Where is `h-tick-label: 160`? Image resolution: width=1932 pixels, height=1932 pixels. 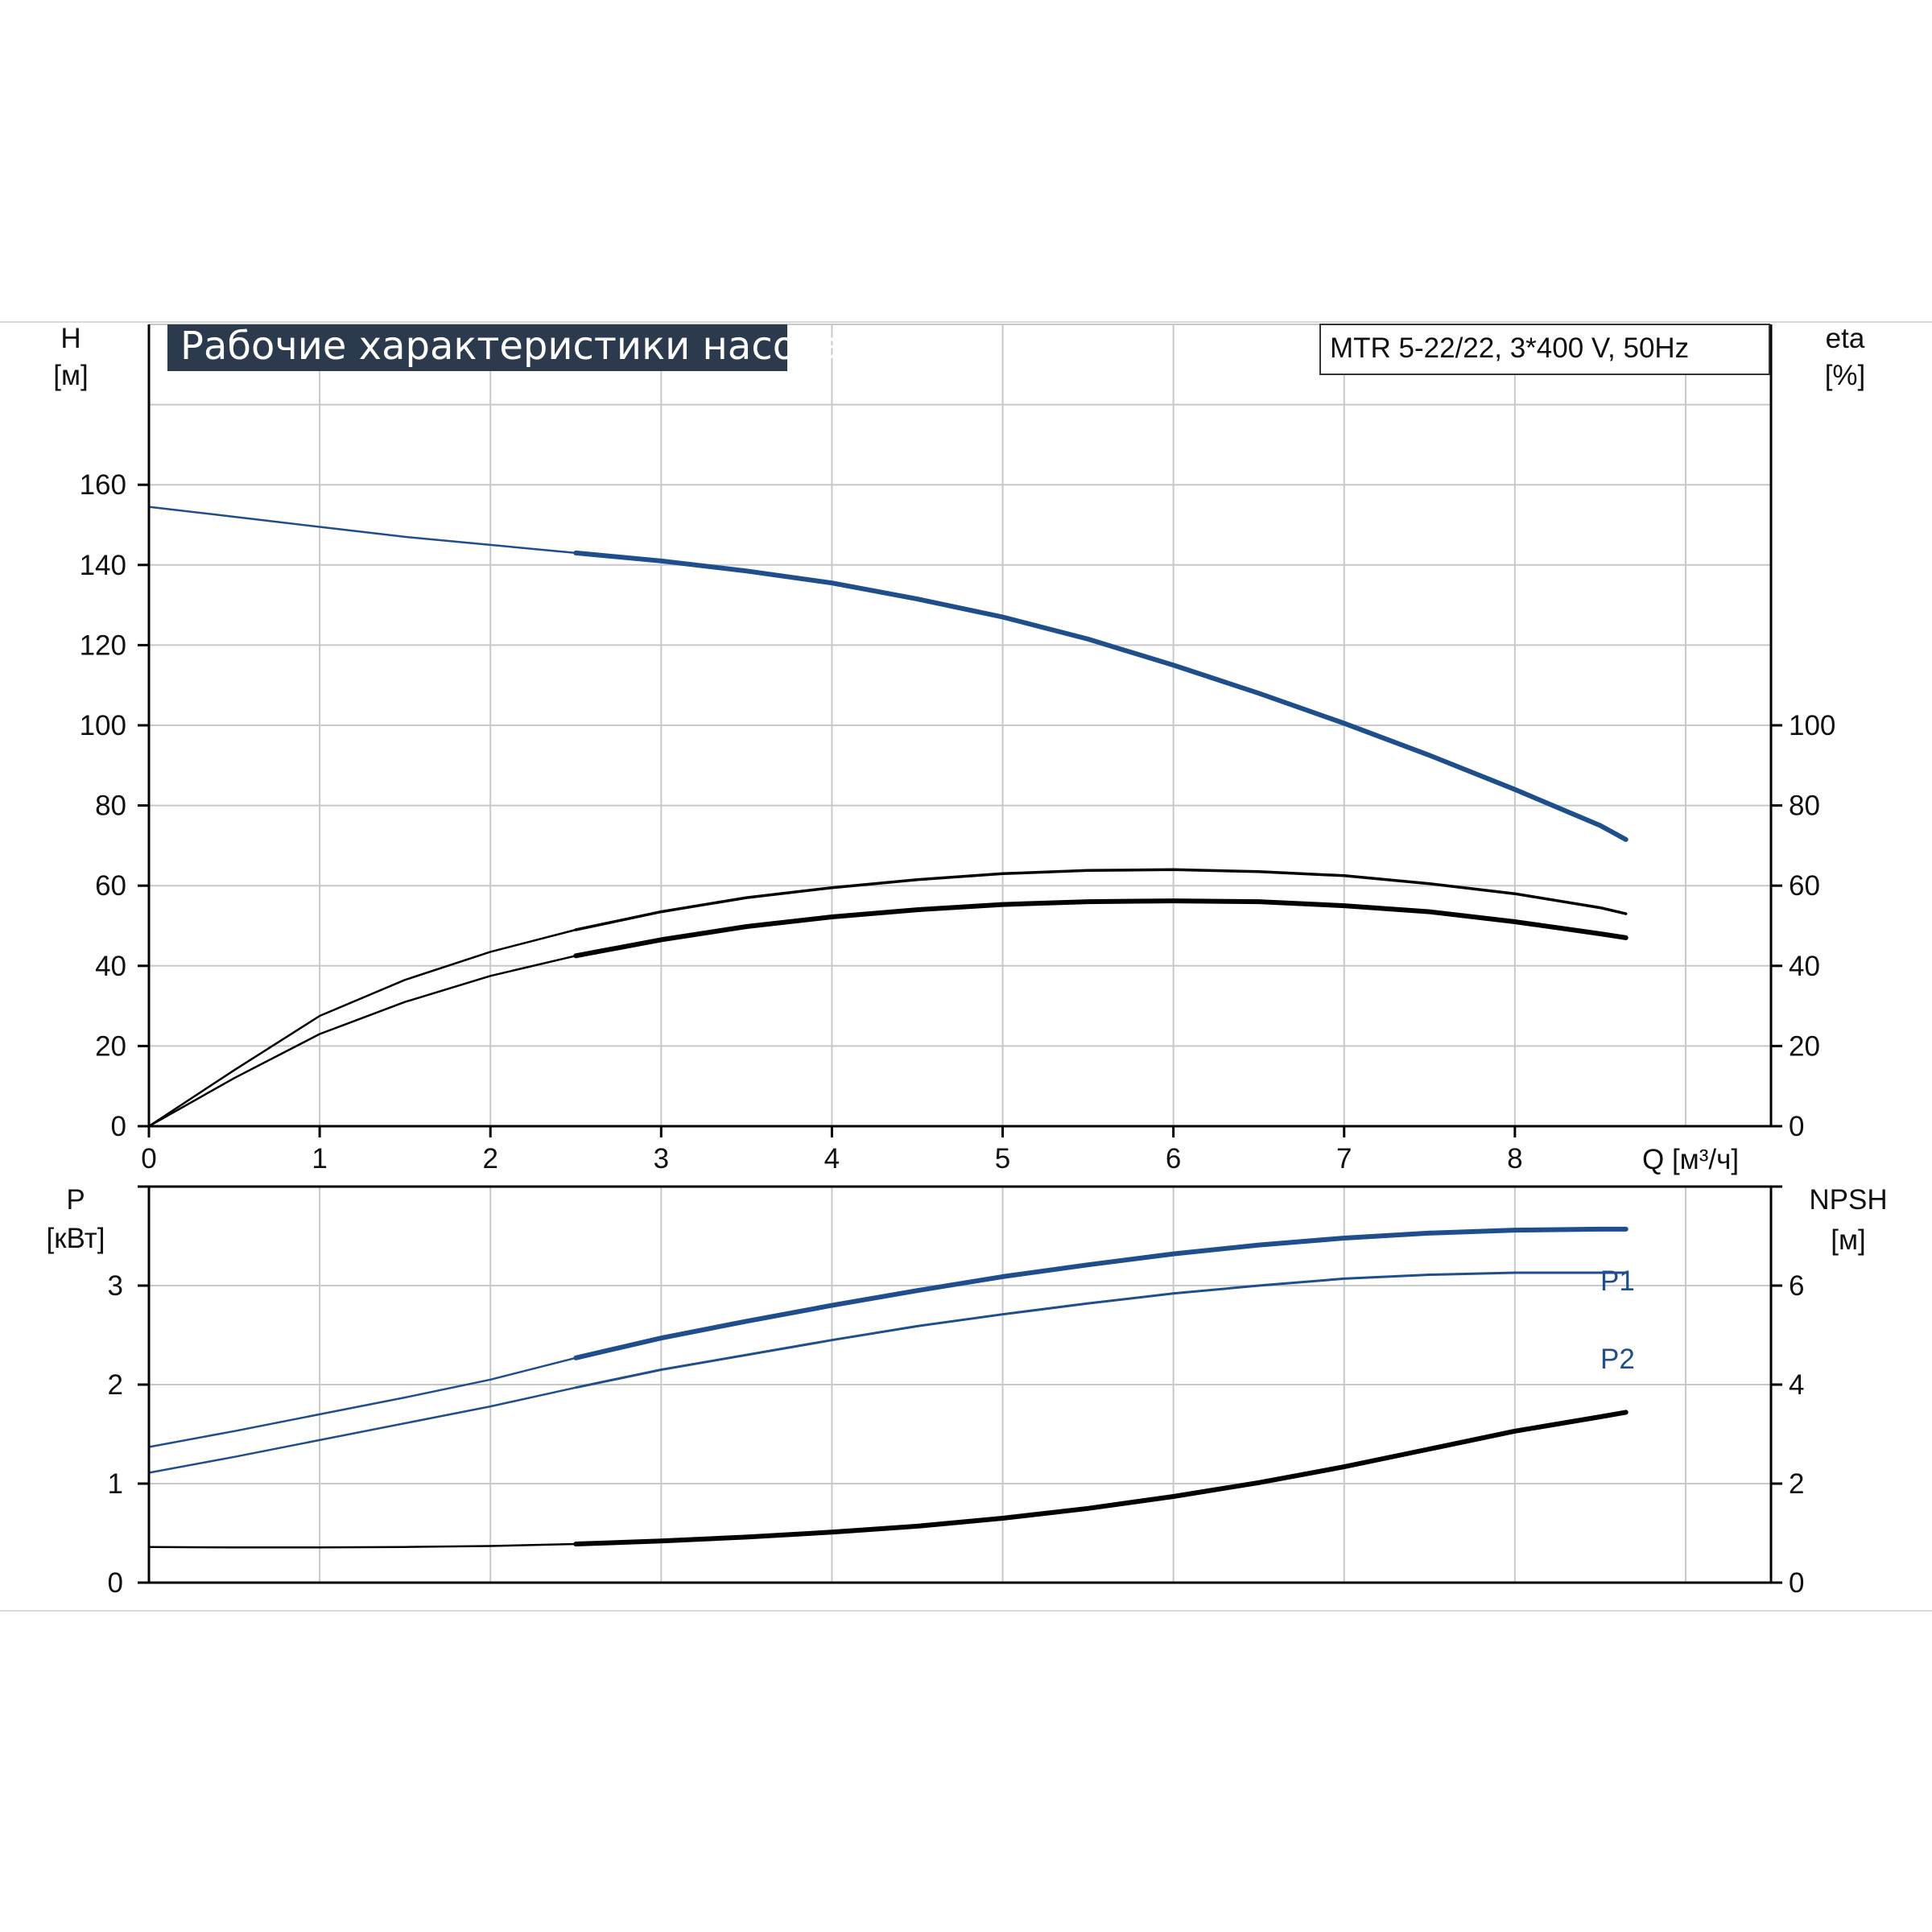 h-tick-label: 160 is located at coordinates (103, 485).